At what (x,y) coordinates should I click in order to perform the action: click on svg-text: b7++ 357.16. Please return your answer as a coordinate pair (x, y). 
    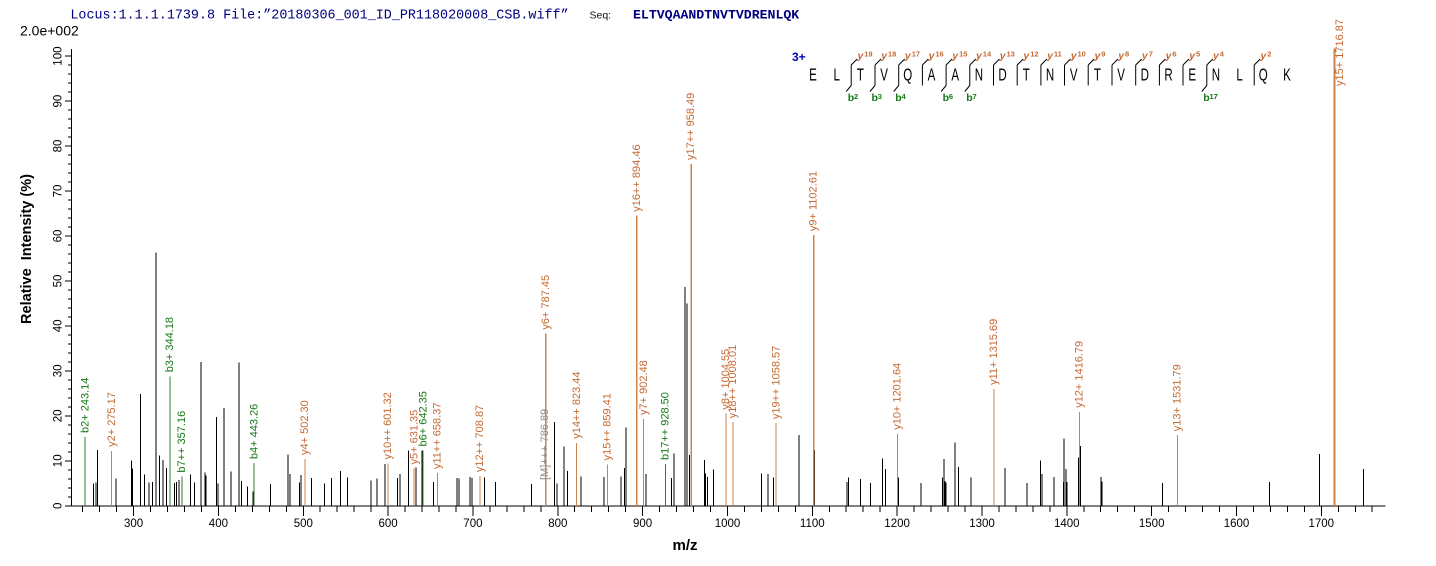
    Looking at the image, I should click on (182, 442).